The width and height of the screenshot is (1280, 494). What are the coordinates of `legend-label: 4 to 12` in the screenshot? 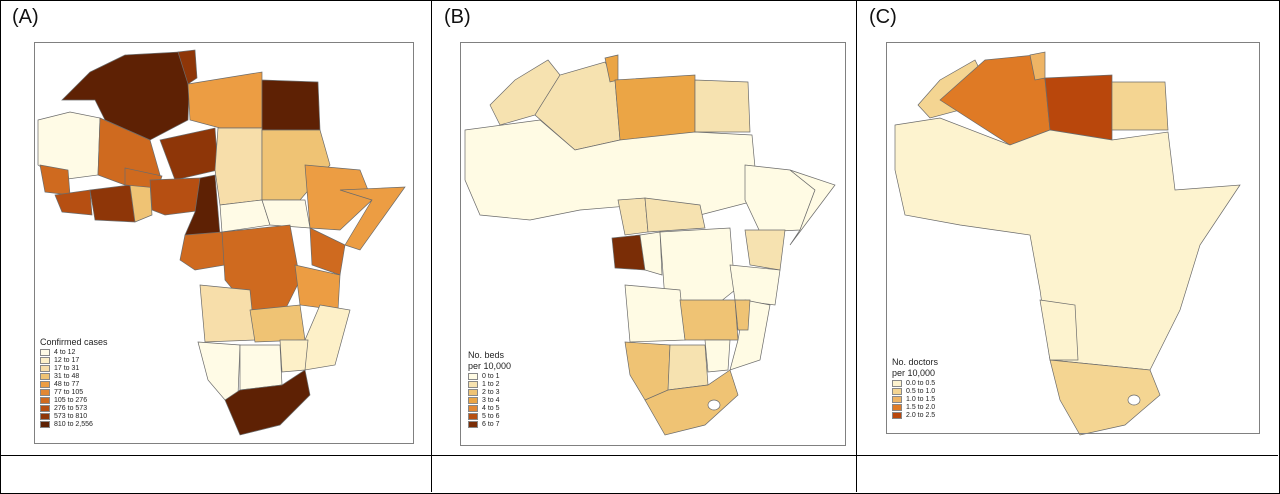 It's located at (65, 352).